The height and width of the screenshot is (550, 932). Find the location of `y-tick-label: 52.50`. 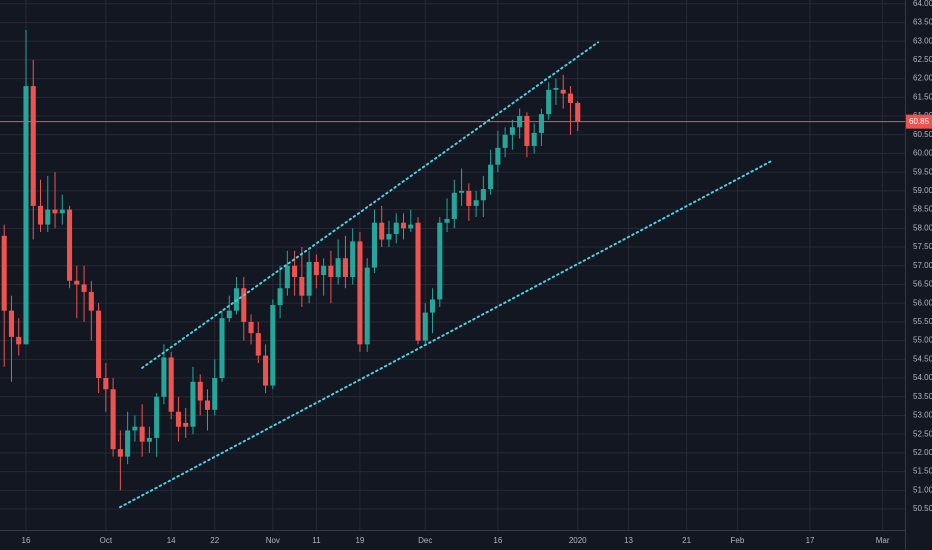

y-tick-label: 52.50 is located at coordinates (922, 433).